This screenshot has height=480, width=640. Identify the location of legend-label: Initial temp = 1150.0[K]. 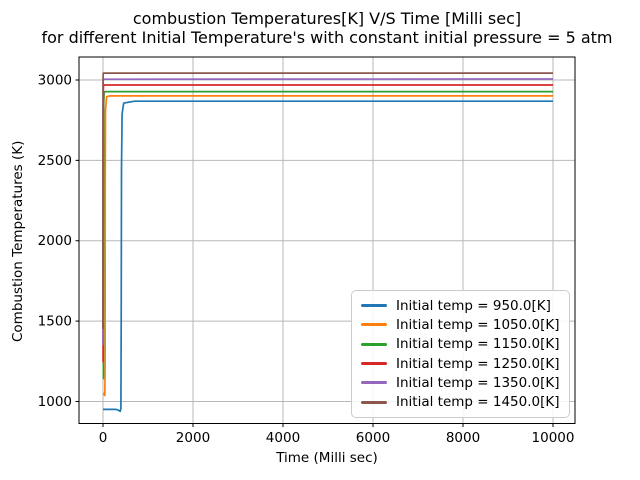
(478, 344).